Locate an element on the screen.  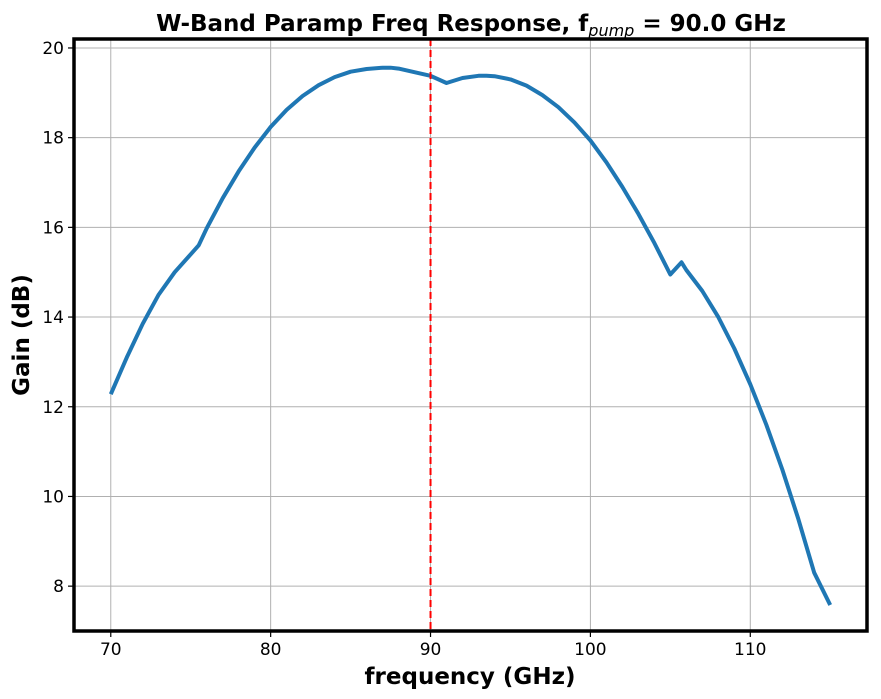
y-tick-label: 14 is located at coordinates (53, 318).